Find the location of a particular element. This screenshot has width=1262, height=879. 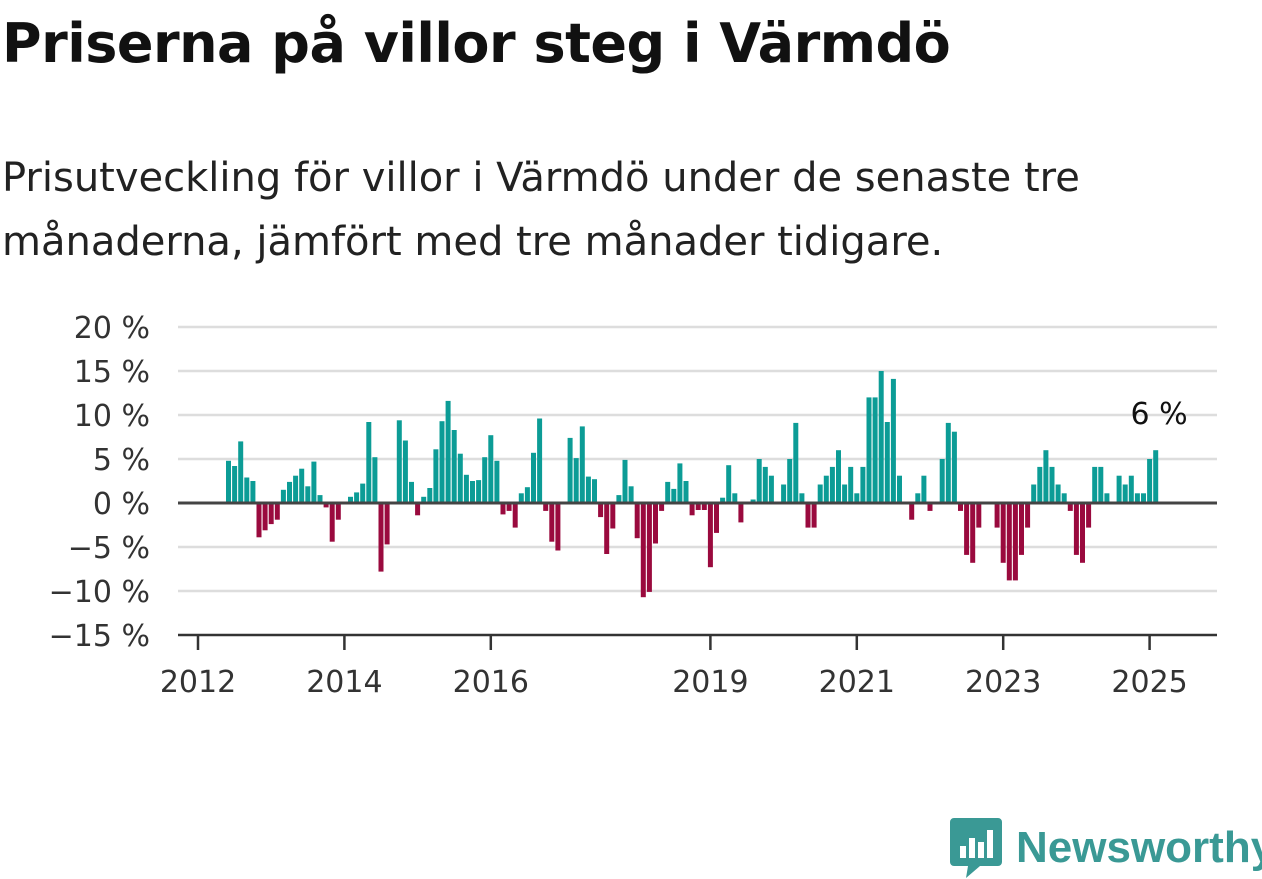

y-tick-label: −10 % is located at coordinates (99, 592).